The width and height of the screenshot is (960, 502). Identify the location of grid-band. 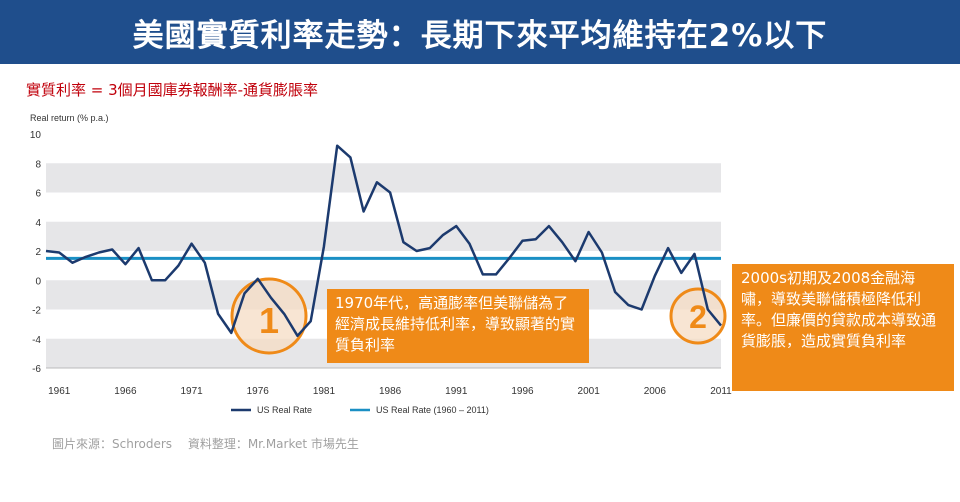
(383, 236).